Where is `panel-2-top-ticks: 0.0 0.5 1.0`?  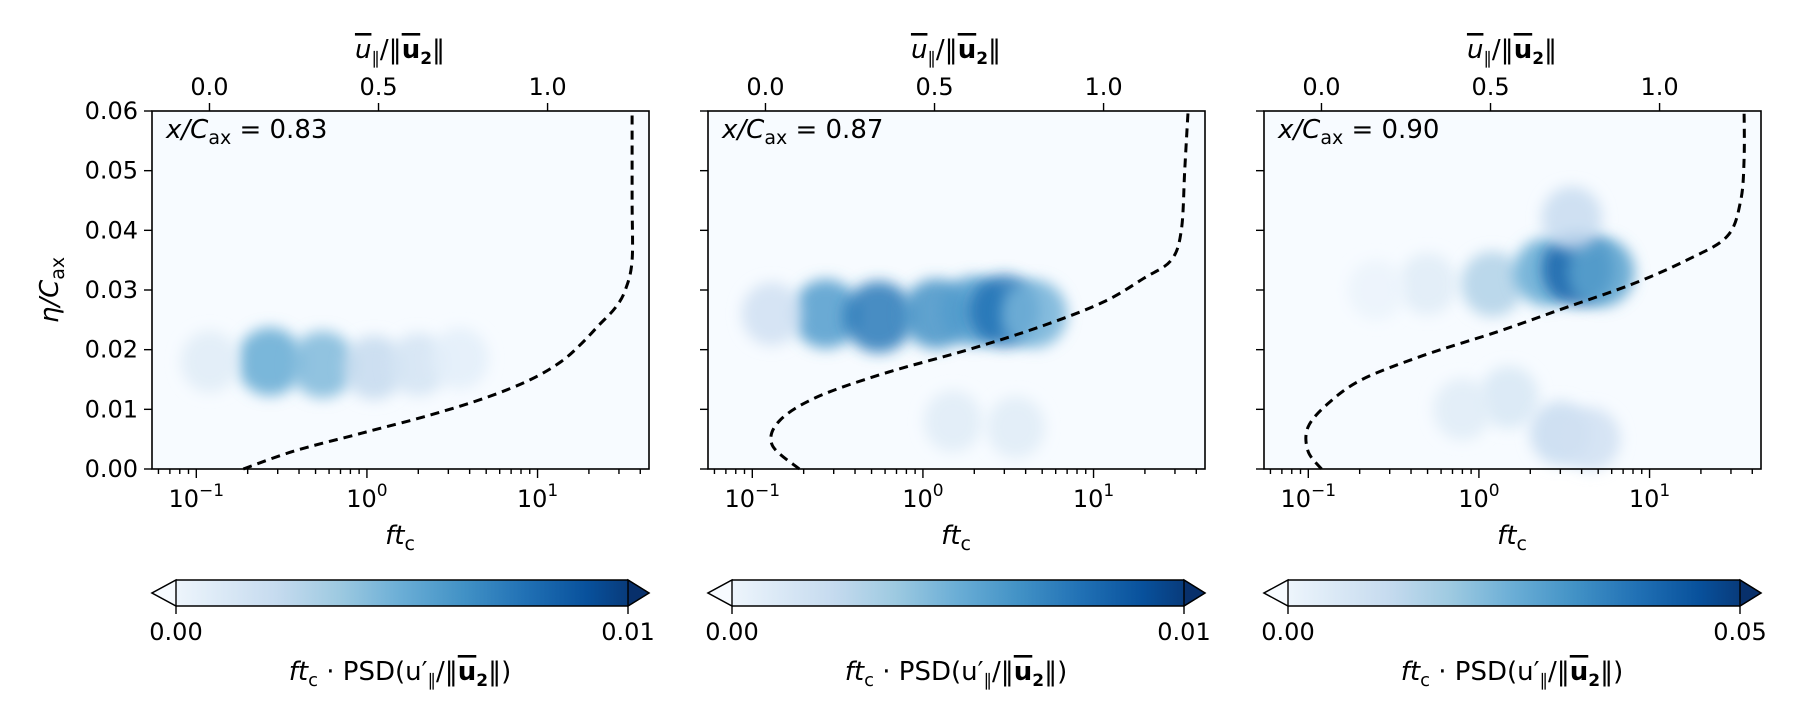
panel-2-top-ticks: 0.0 0.5 1.0 is located at coordinates (934, 92).